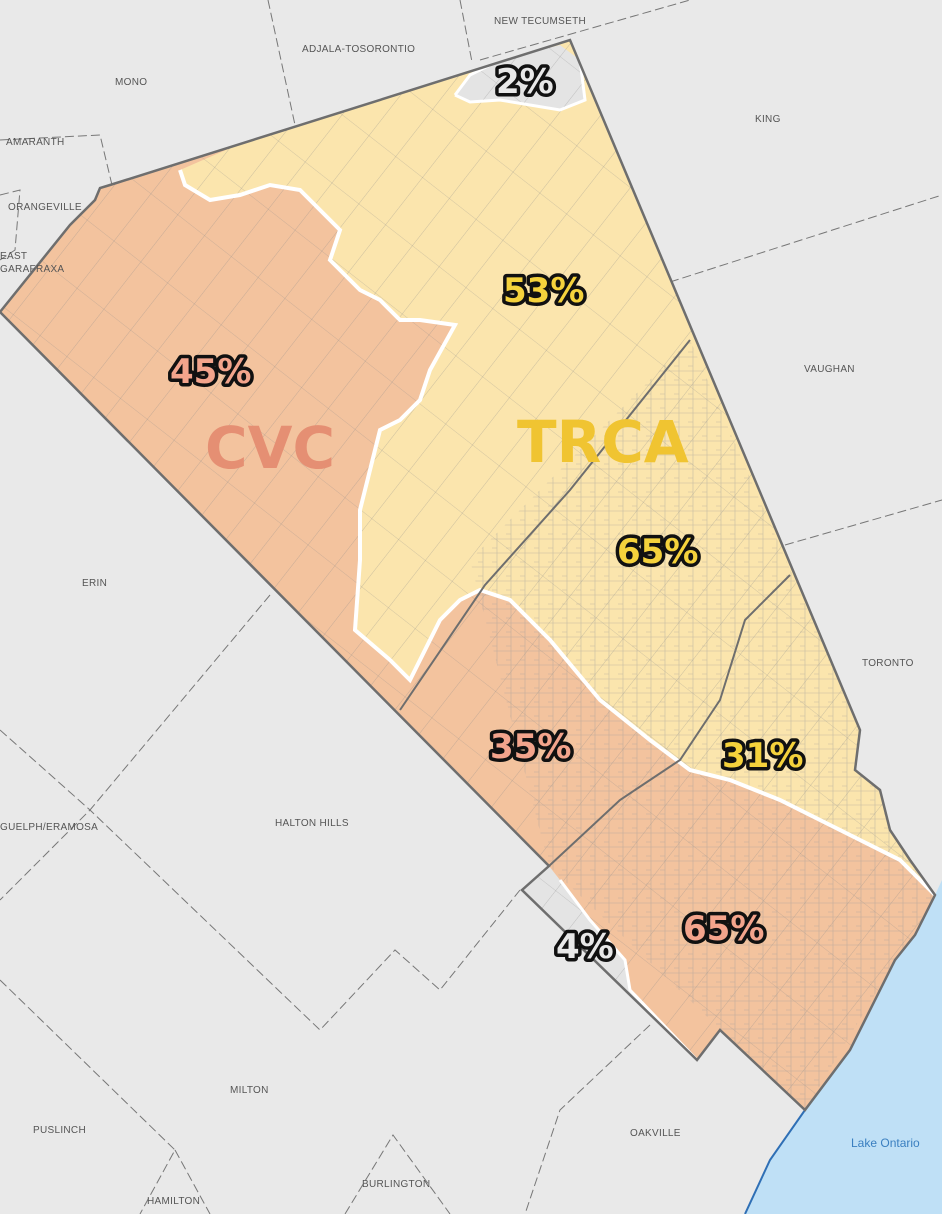 This screenshot has width=942, height=1214. What do you see at coordinates (35, 142) in the screenshot?
I see `place-label: AMARANTH` at bounding box center [35, 142].